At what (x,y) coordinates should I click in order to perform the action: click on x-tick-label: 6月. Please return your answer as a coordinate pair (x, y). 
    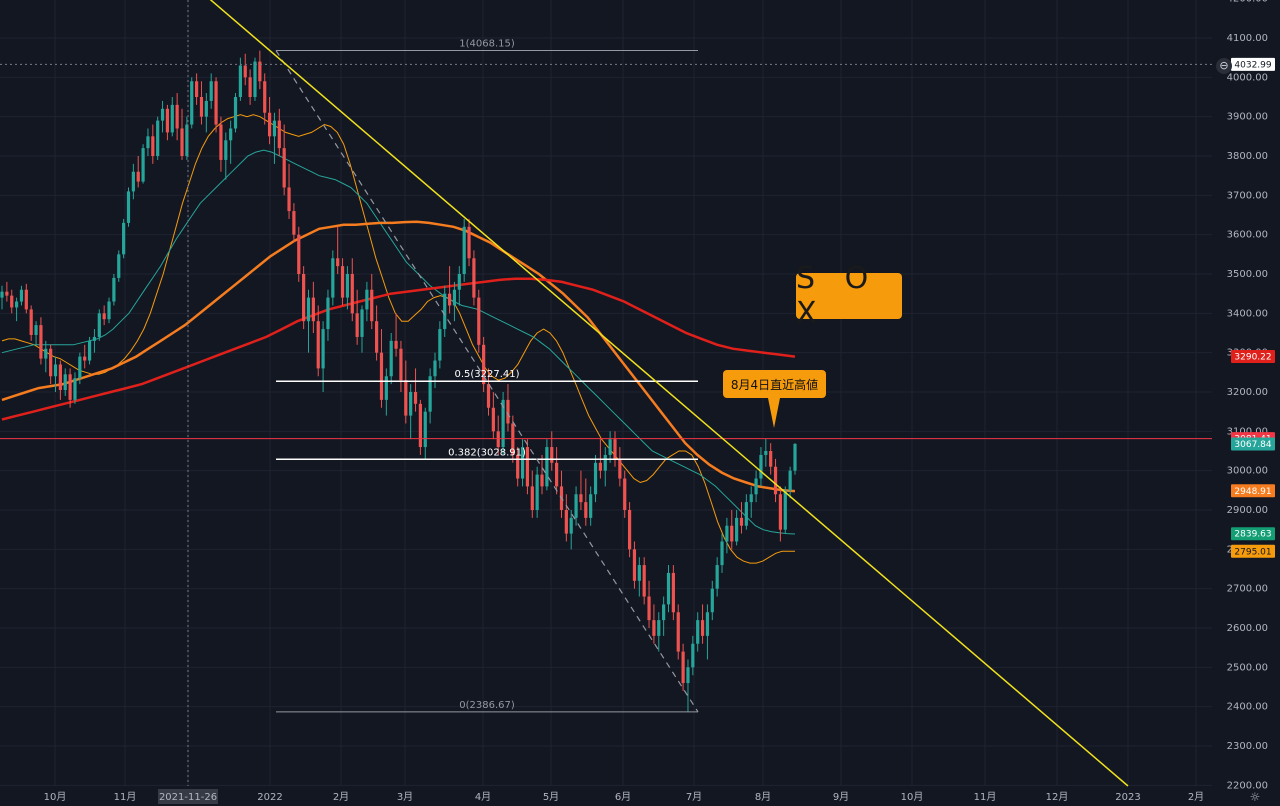
    Looking at the image, I should click on (623, 797).